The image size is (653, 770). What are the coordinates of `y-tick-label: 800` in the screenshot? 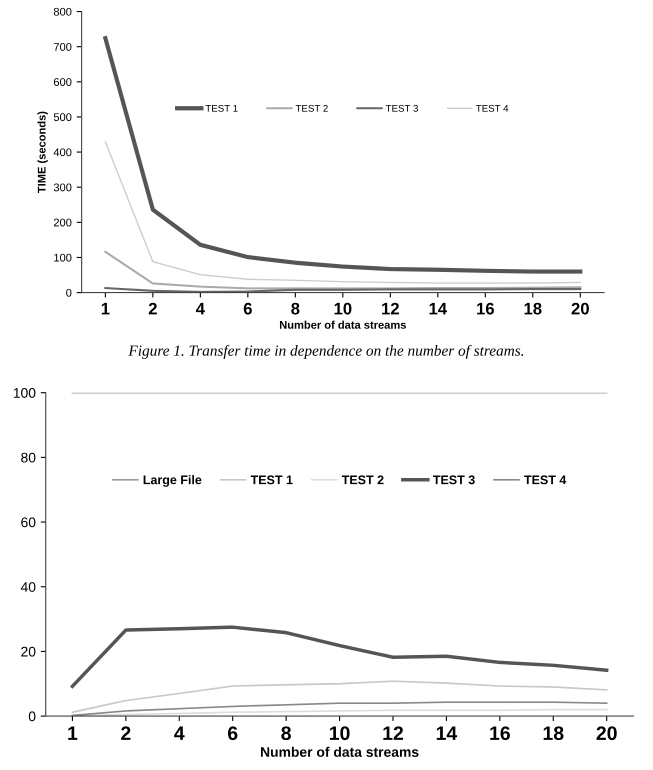 It's located at (63, 12).